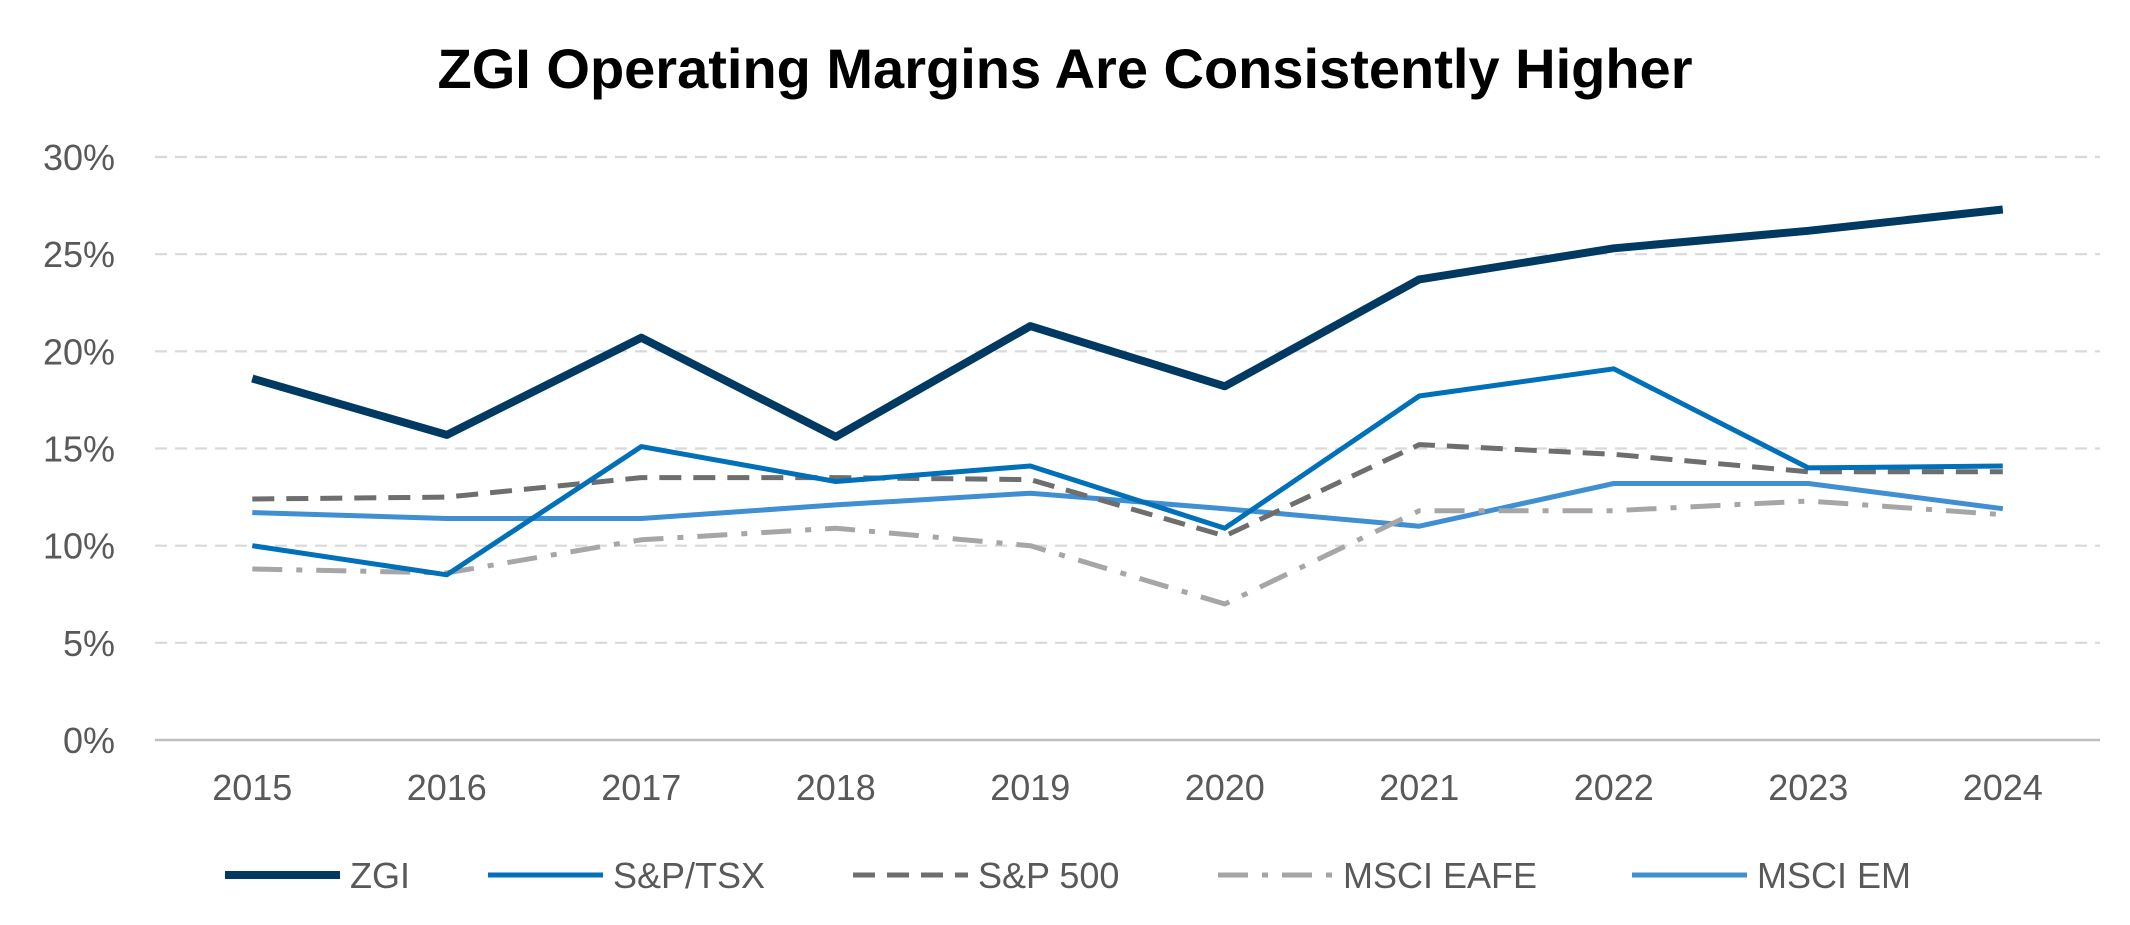 Image resolution: width=2130 pixels, height=925 pixels. What do you see at coordinates (1419, 787) in the screenshot?
I see `x-tick-label: 2021` at bounding box center [1419, 787].